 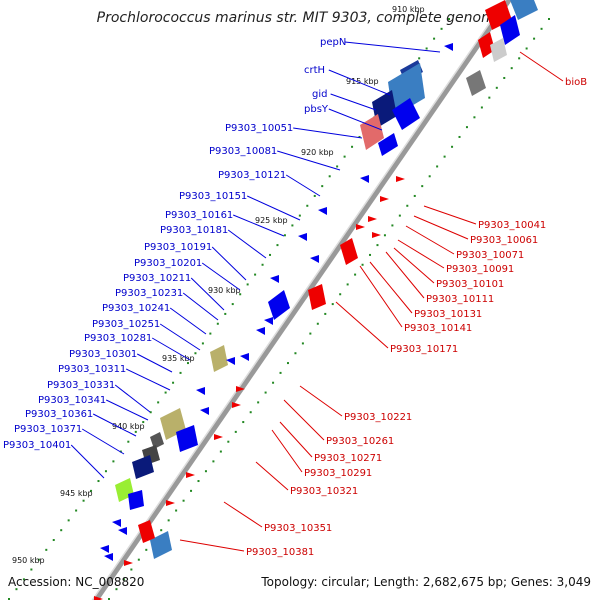 I want to click on gene-block-blue-small, so click(x=136, y=500).